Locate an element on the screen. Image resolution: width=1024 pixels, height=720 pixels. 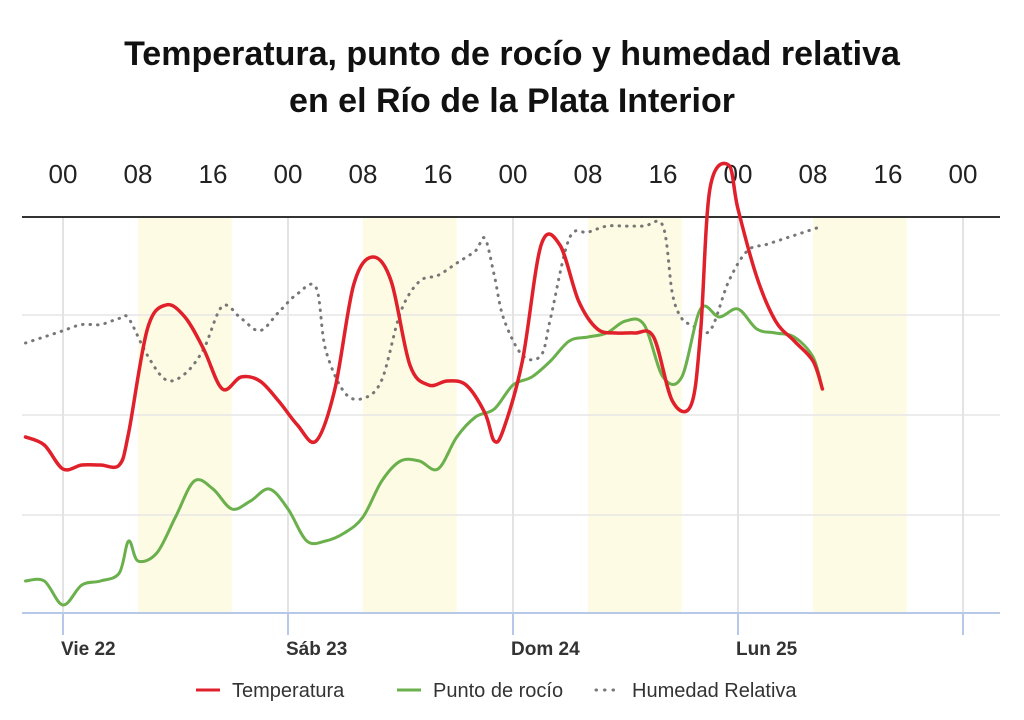
day-labels: Vie 22 Sáb 23 Dom 24 Lun 25 is located at coordinates (429, 649).